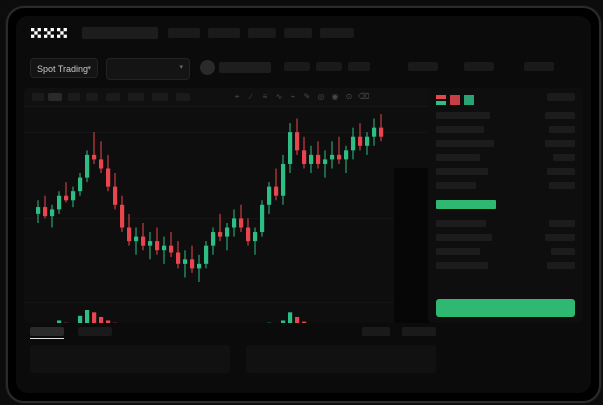  Describe the element at coordinates (130, 359) in the screenshot. I see `orders-list-left` at that location.